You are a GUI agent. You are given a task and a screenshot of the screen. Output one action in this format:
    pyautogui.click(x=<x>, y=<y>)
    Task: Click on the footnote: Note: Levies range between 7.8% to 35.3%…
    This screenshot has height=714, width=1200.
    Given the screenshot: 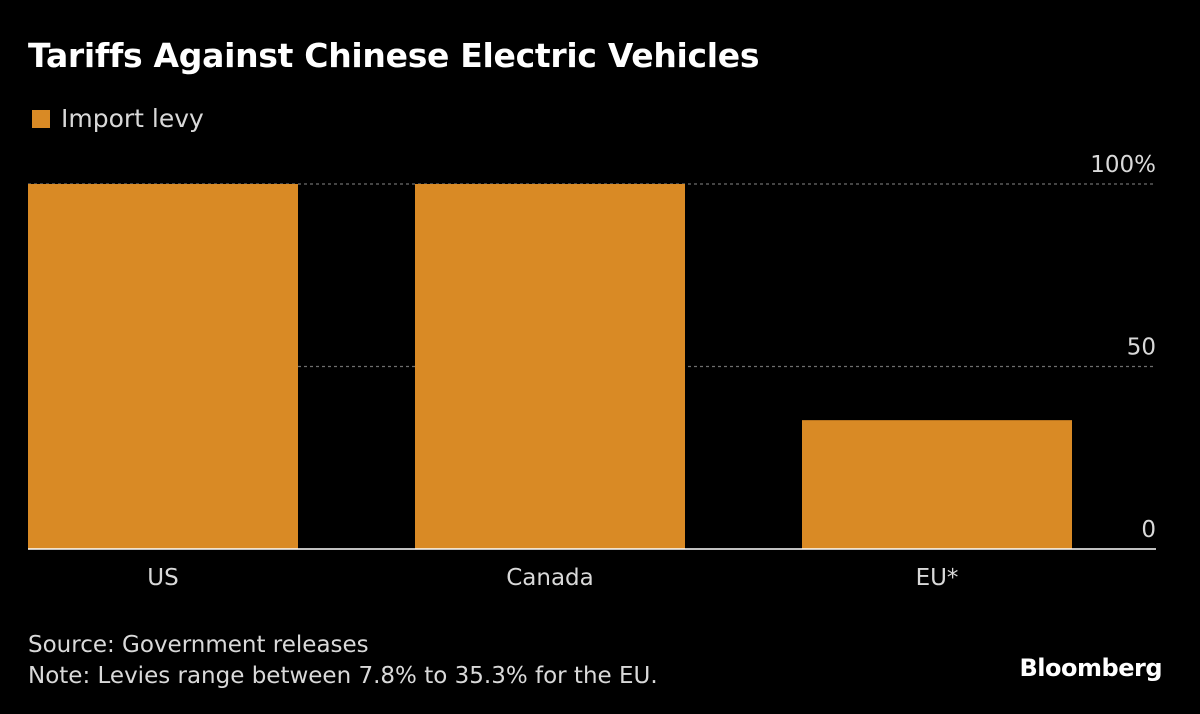 What is the action you would take?
    pyautogui.click(x=343, y=676)
    